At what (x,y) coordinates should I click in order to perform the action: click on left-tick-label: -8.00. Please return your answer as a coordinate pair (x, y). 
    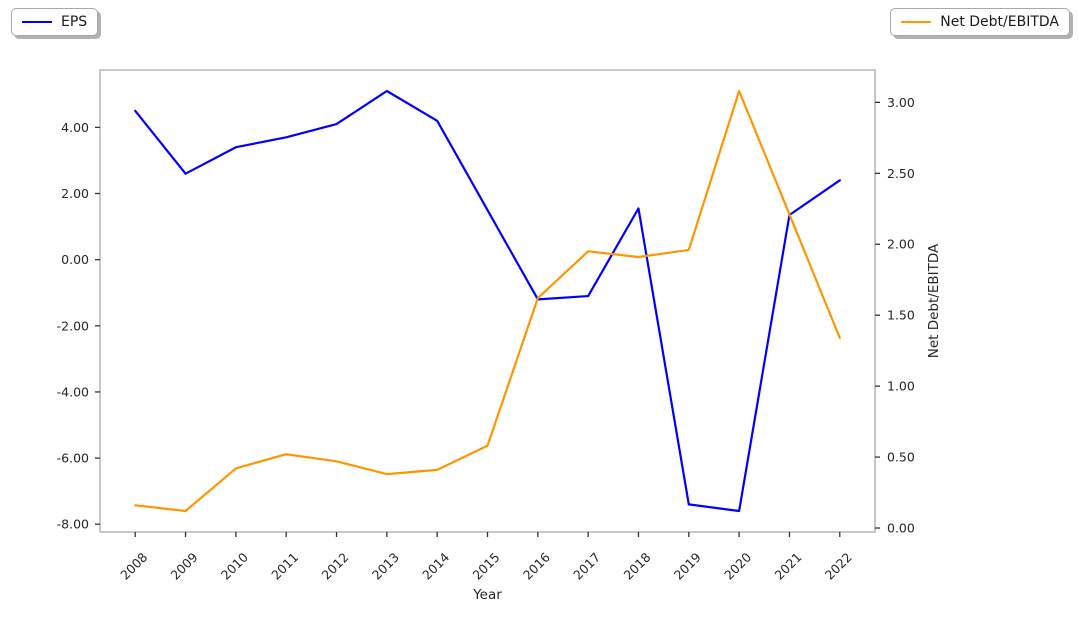
    Looking at the image, I should click on (73, 524).